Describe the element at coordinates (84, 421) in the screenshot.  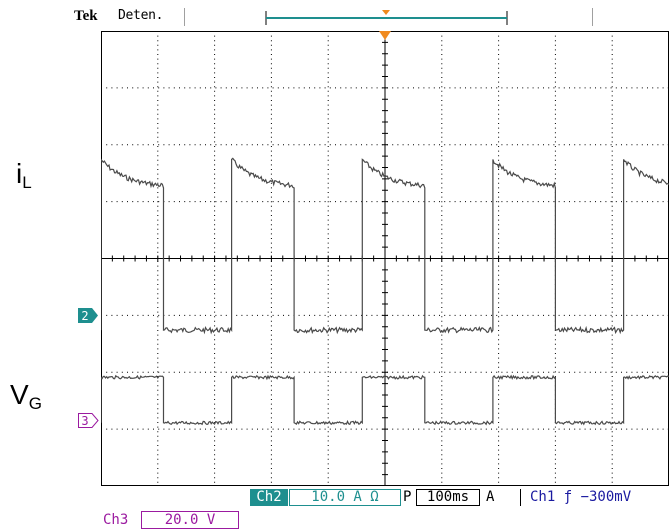
I see `svg-text: 3` at that location.